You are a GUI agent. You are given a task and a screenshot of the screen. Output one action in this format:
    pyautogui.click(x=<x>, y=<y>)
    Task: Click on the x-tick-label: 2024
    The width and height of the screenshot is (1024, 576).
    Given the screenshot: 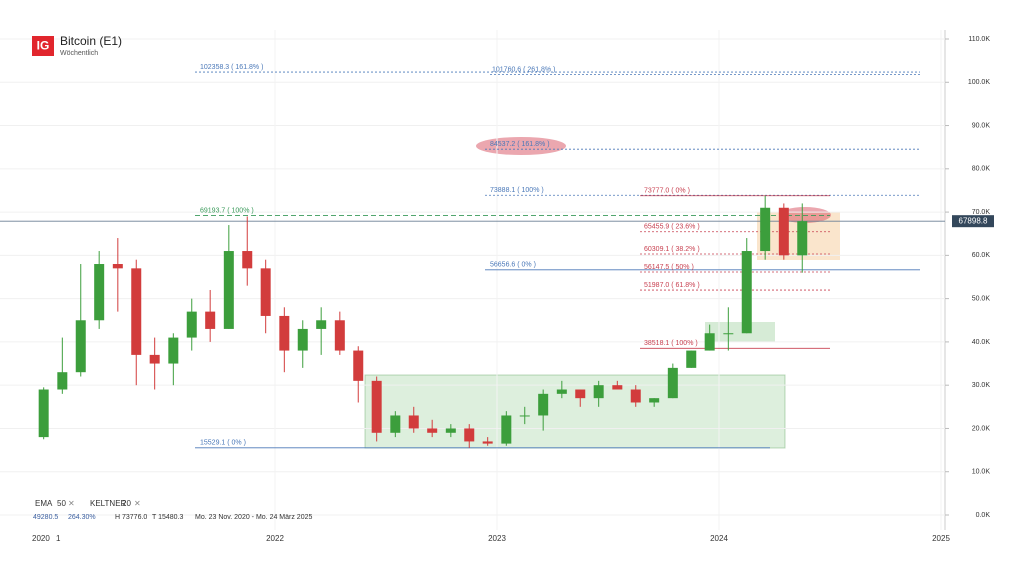 What is the action you would take?
    pyautogui.click(x=719, y=538)
    